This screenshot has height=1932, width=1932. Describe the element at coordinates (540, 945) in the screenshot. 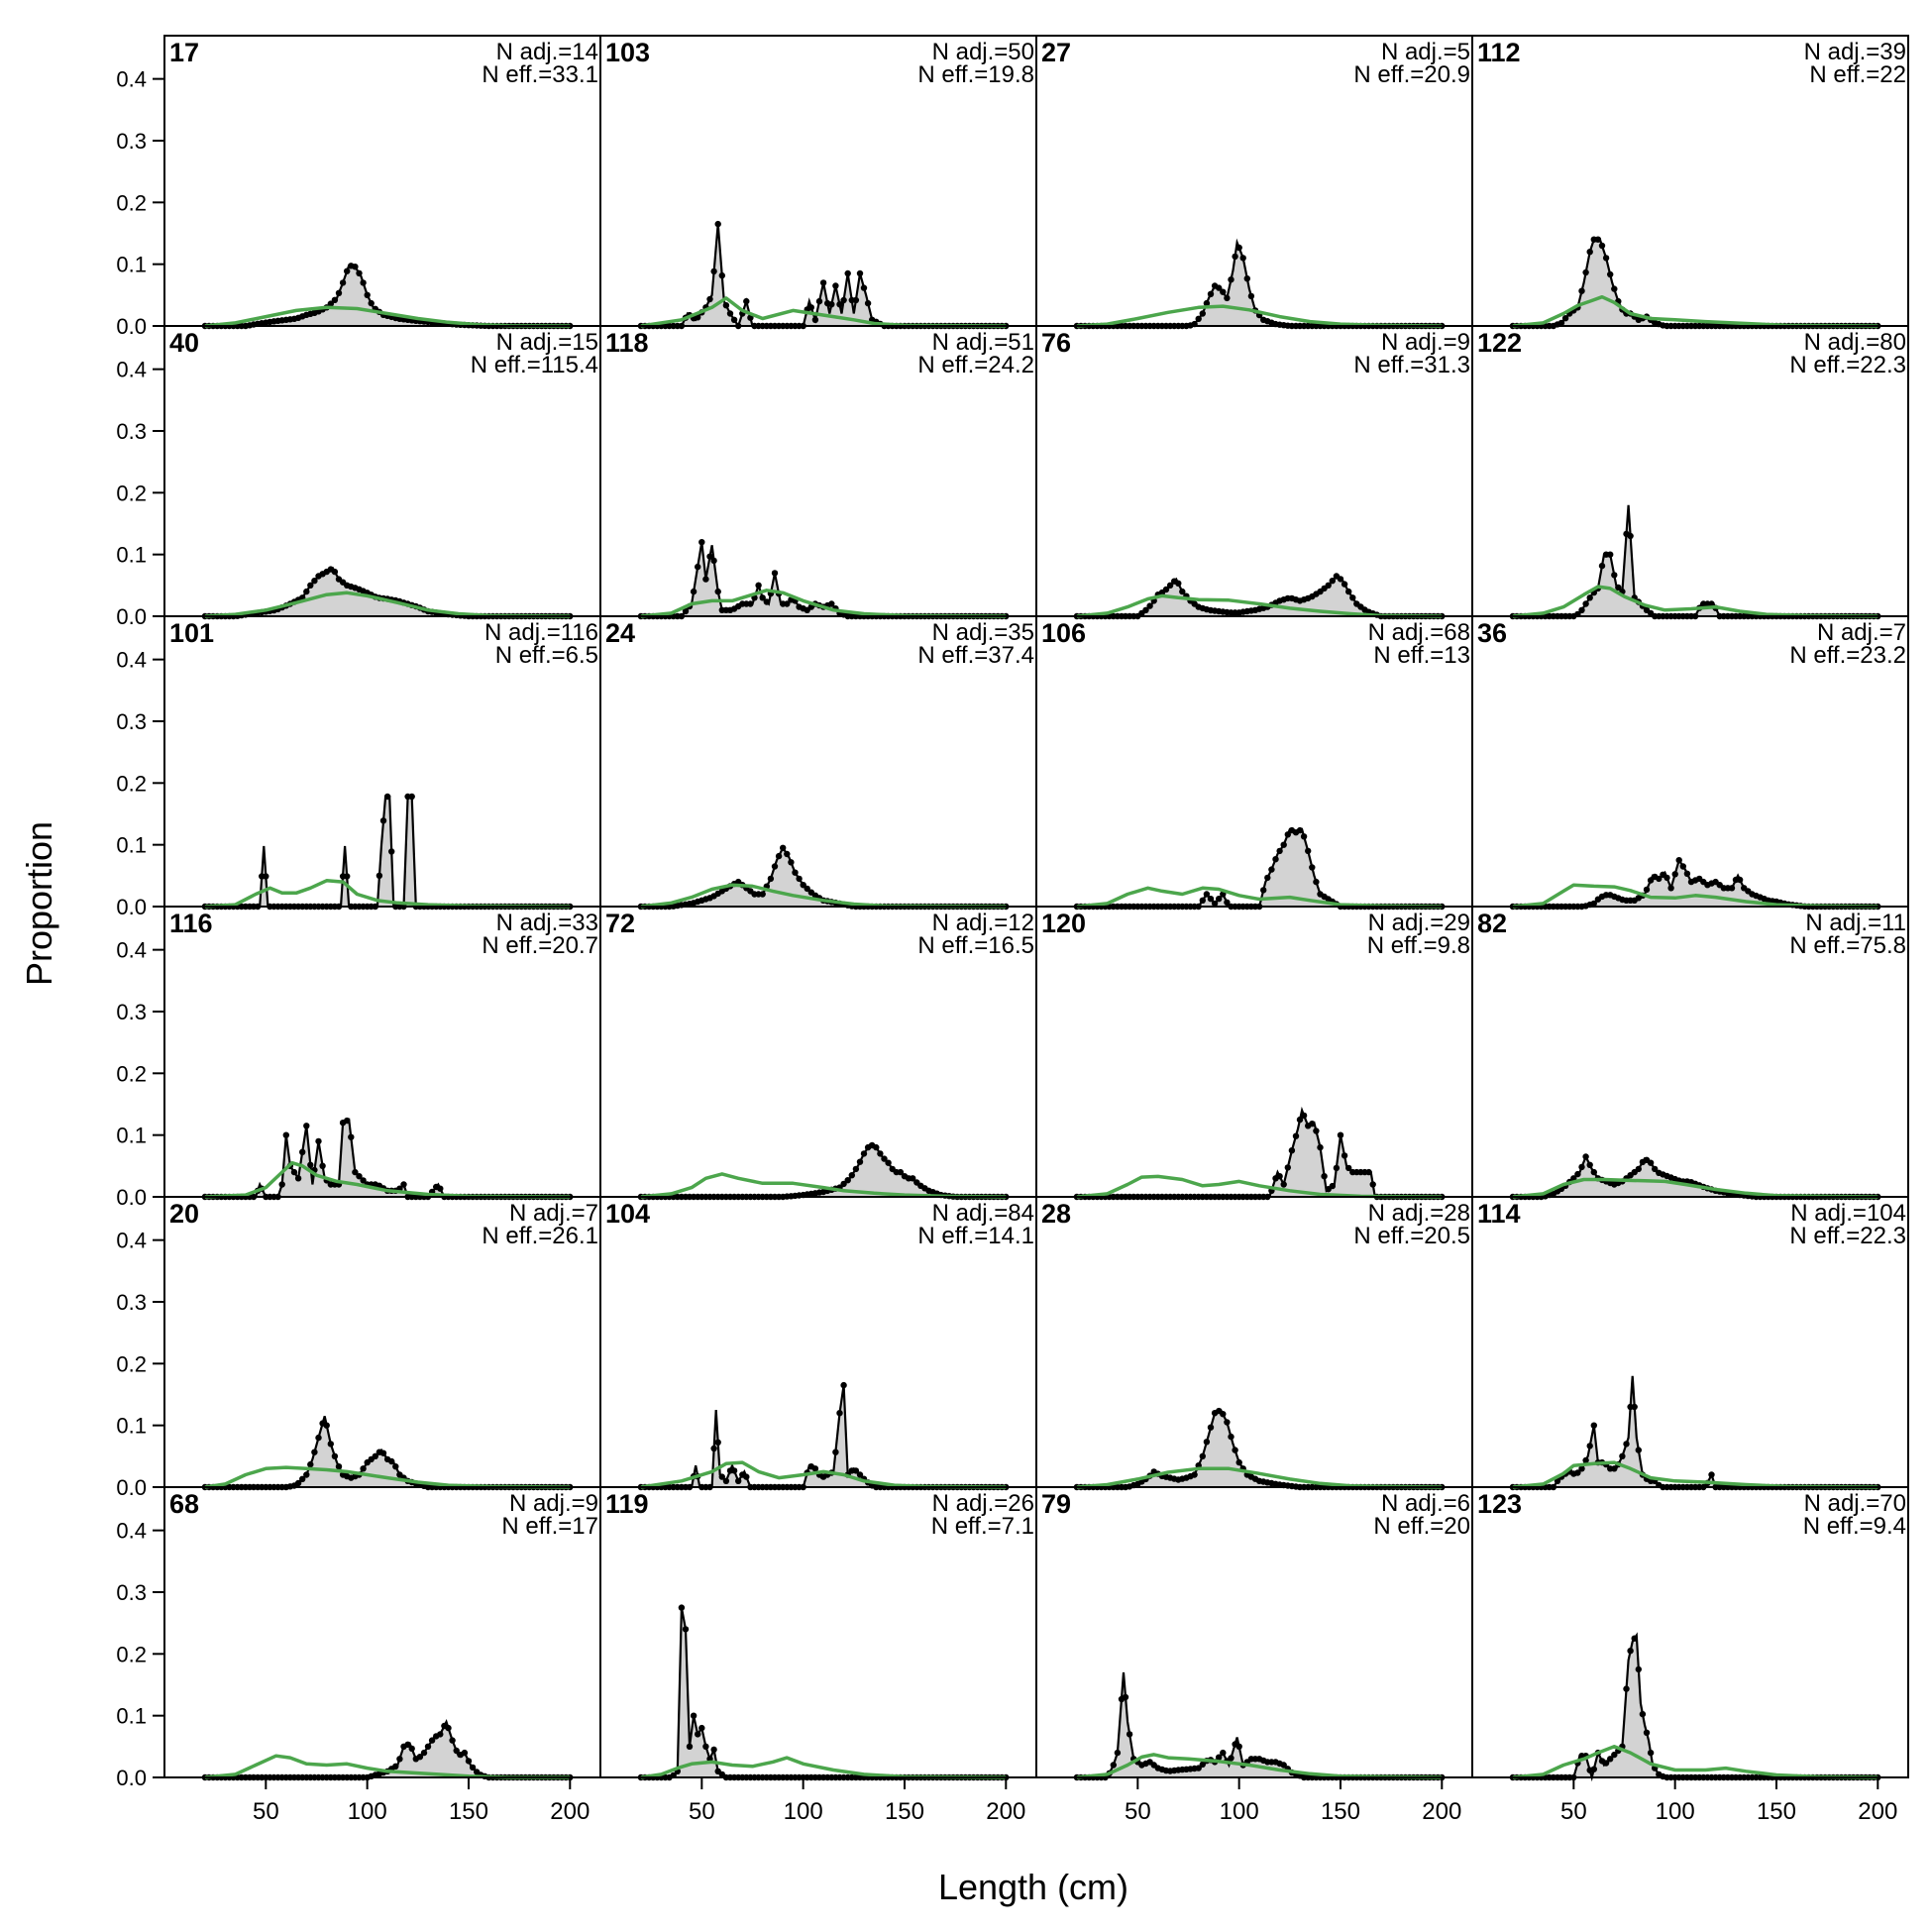

I see `n-eff-label: N eff.=20.7` at that location.